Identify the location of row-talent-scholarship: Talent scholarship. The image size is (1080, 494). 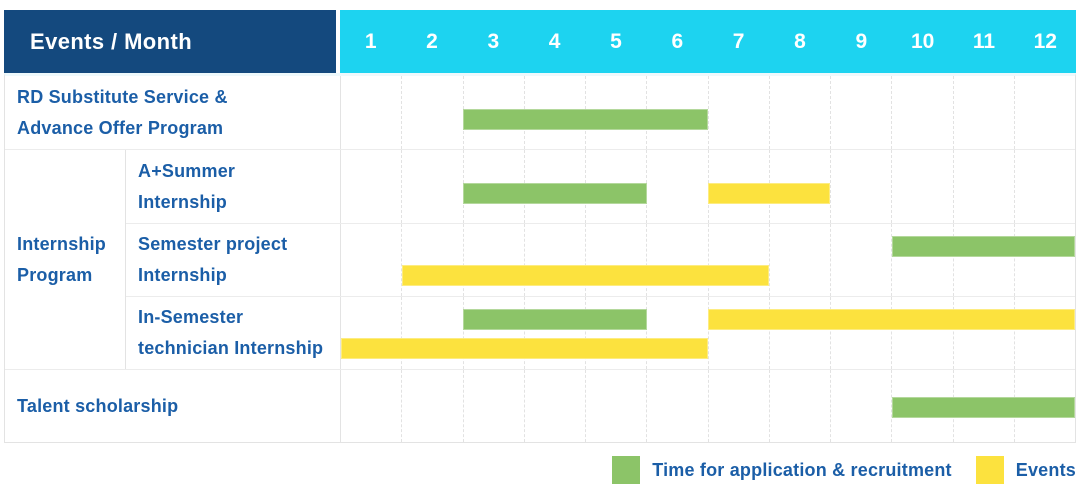
(540, 405).